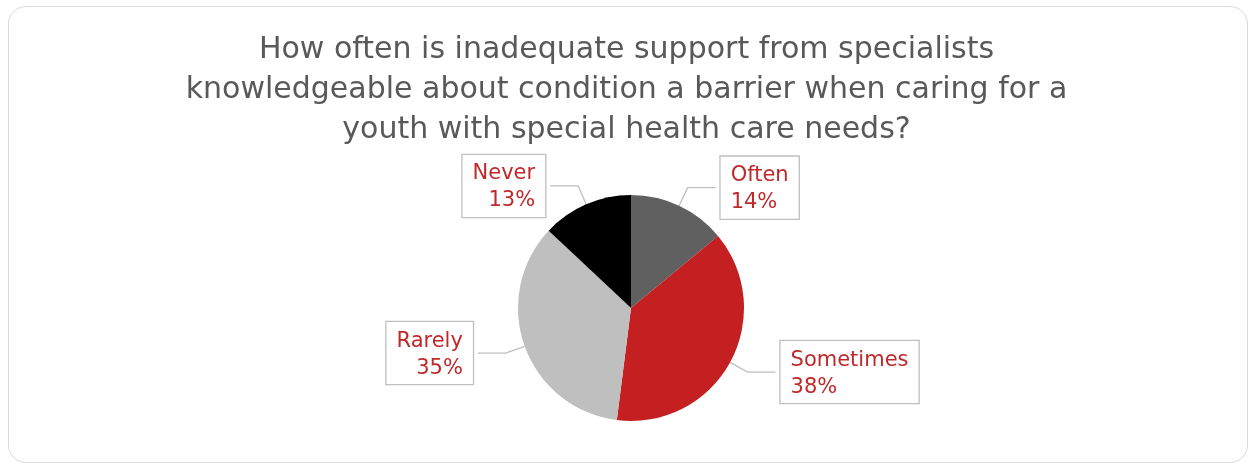  I want to click on slice-label: Never, so click(504, 172).